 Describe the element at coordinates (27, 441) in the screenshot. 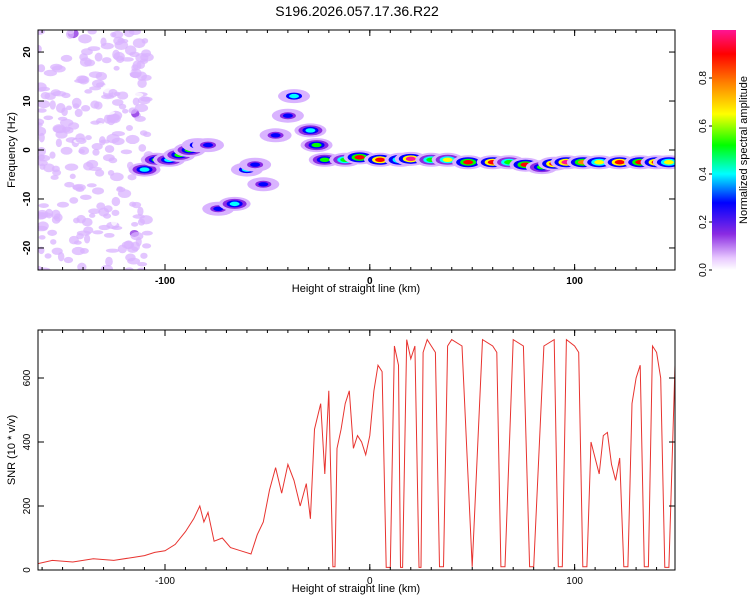

I see `y-tick-label: 400` at that location.